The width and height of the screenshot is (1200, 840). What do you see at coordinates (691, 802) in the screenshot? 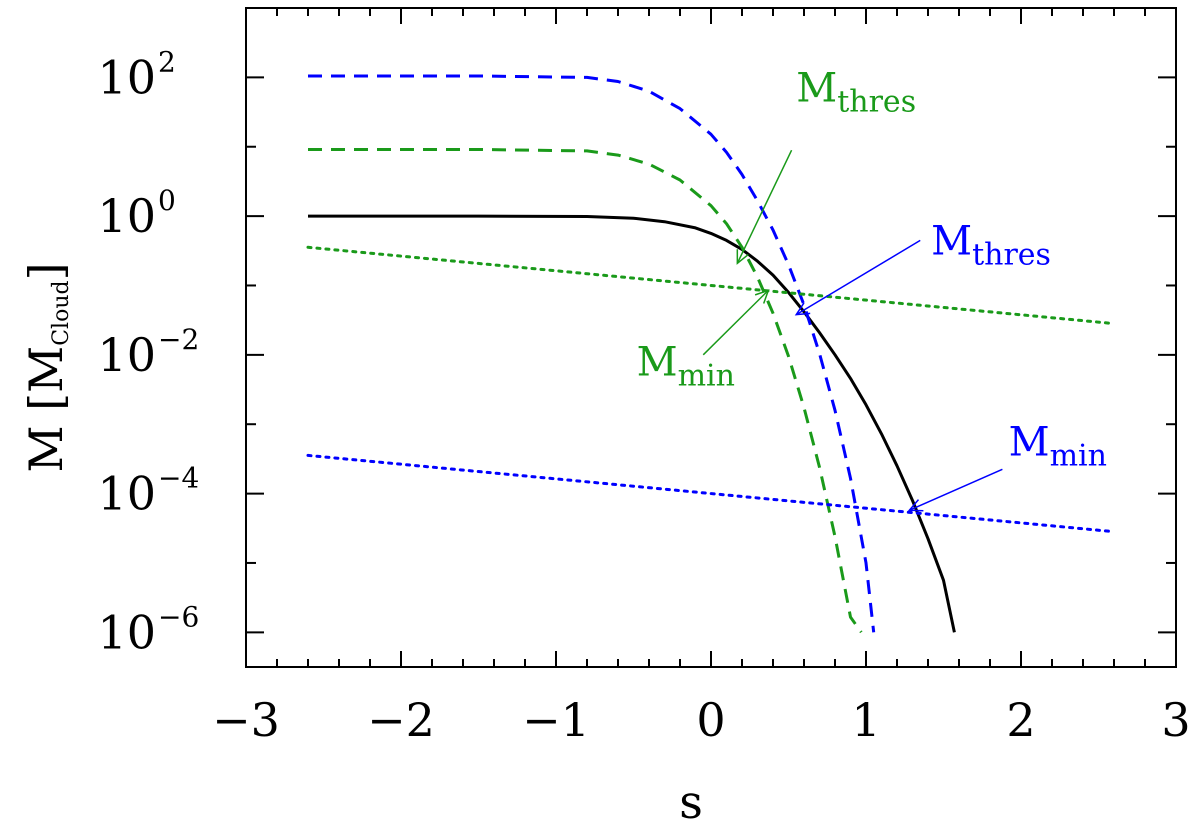
I see `x-axis-title: s` at bounding box center [691, 802].